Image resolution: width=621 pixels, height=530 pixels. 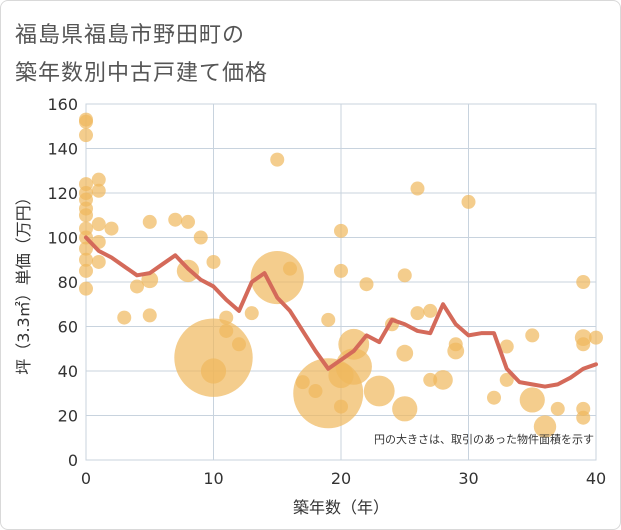 I want to click on y-tick-label: 0, so click(x=73, y=460).